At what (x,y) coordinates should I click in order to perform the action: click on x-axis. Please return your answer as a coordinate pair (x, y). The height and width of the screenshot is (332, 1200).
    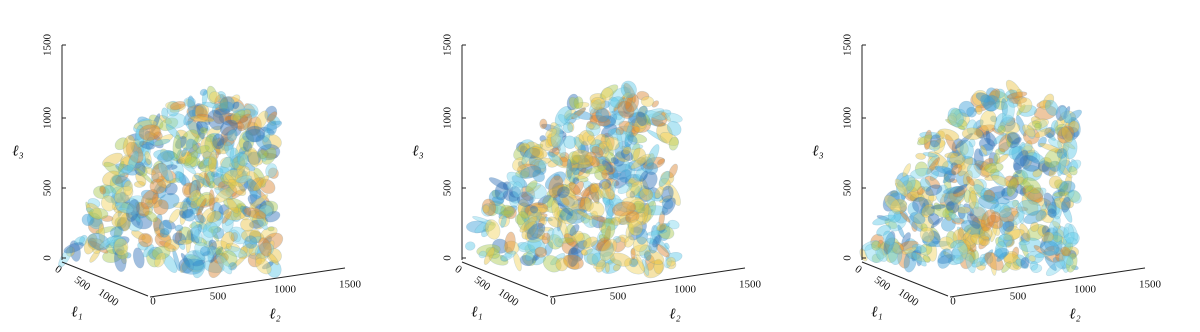
    Looking at the image, I should click on (105, 279).